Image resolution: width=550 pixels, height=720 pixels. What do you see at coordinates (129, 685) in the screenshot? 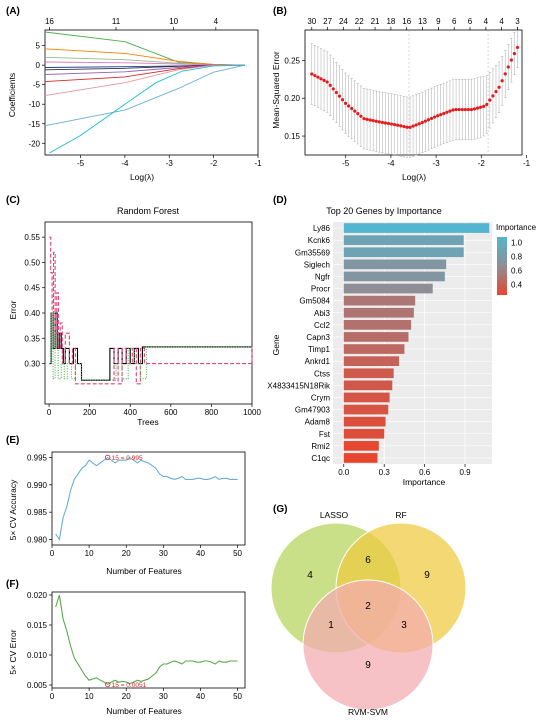
I see `panel-f-best-annotation: 15 = 0.0051` at bounding box center [129, 685].